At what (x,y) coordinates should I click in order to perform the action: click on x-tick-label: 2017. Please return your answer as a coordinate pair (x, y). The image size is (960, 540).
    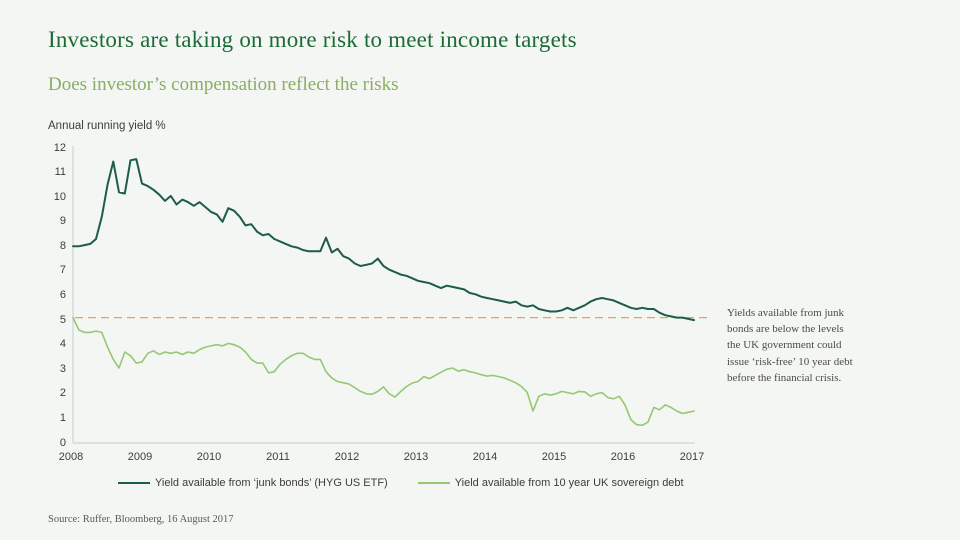
    Looking at the image, I should click on (692, 457).